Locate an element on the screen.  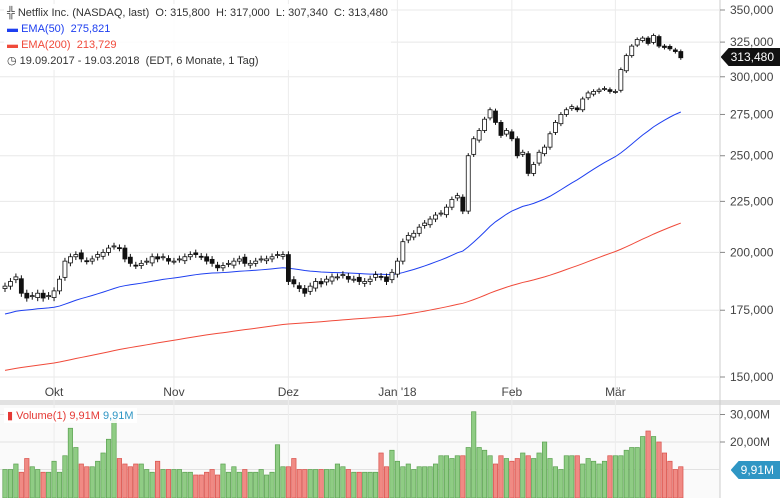
clock-icon: ◷ is located at coordinates (13, 61).